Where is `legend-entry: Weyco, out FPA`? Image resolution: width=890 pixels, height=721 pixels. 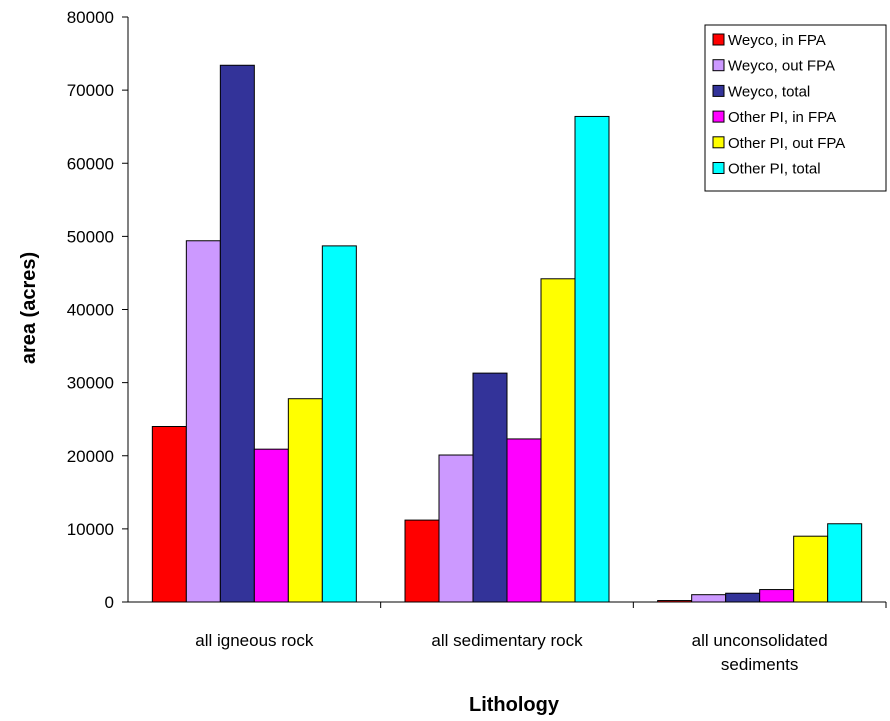
legend-entry: Weyco, out FPA is located at coordinates (781, 66).